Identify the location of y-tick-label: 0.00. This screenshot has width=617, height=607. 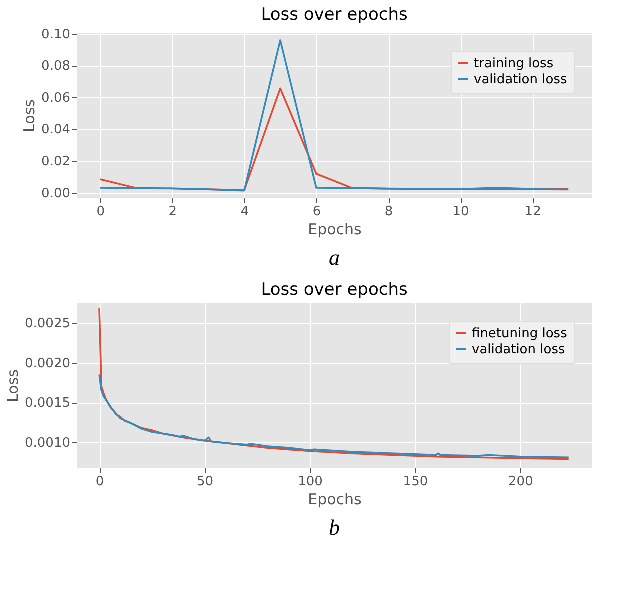
(56, 194).